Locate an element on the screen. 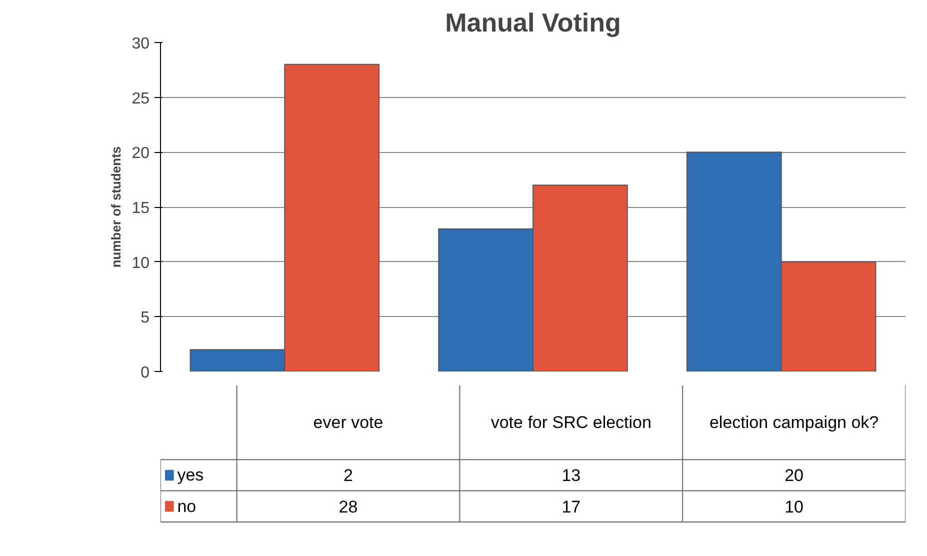  data-label: 17 is located at coordinates (571, 506).